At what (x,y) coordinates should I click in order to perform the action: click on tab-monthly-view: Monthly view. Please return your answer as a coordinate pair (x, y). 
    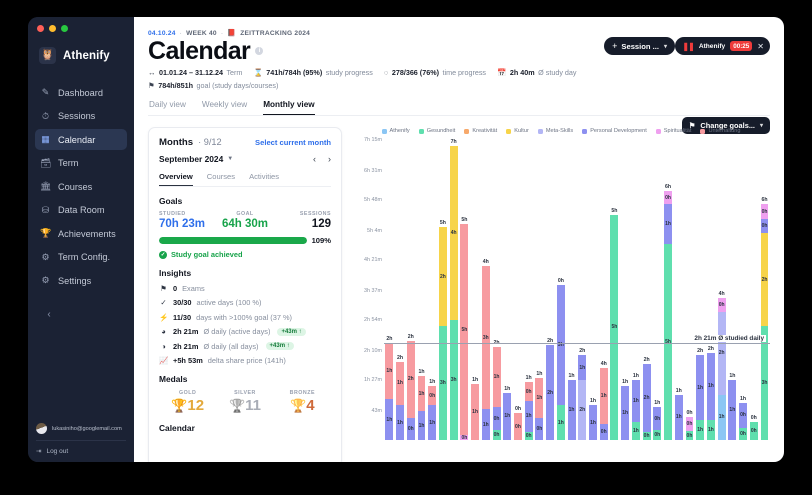
    Looking at the image, I should click on (289, 108).